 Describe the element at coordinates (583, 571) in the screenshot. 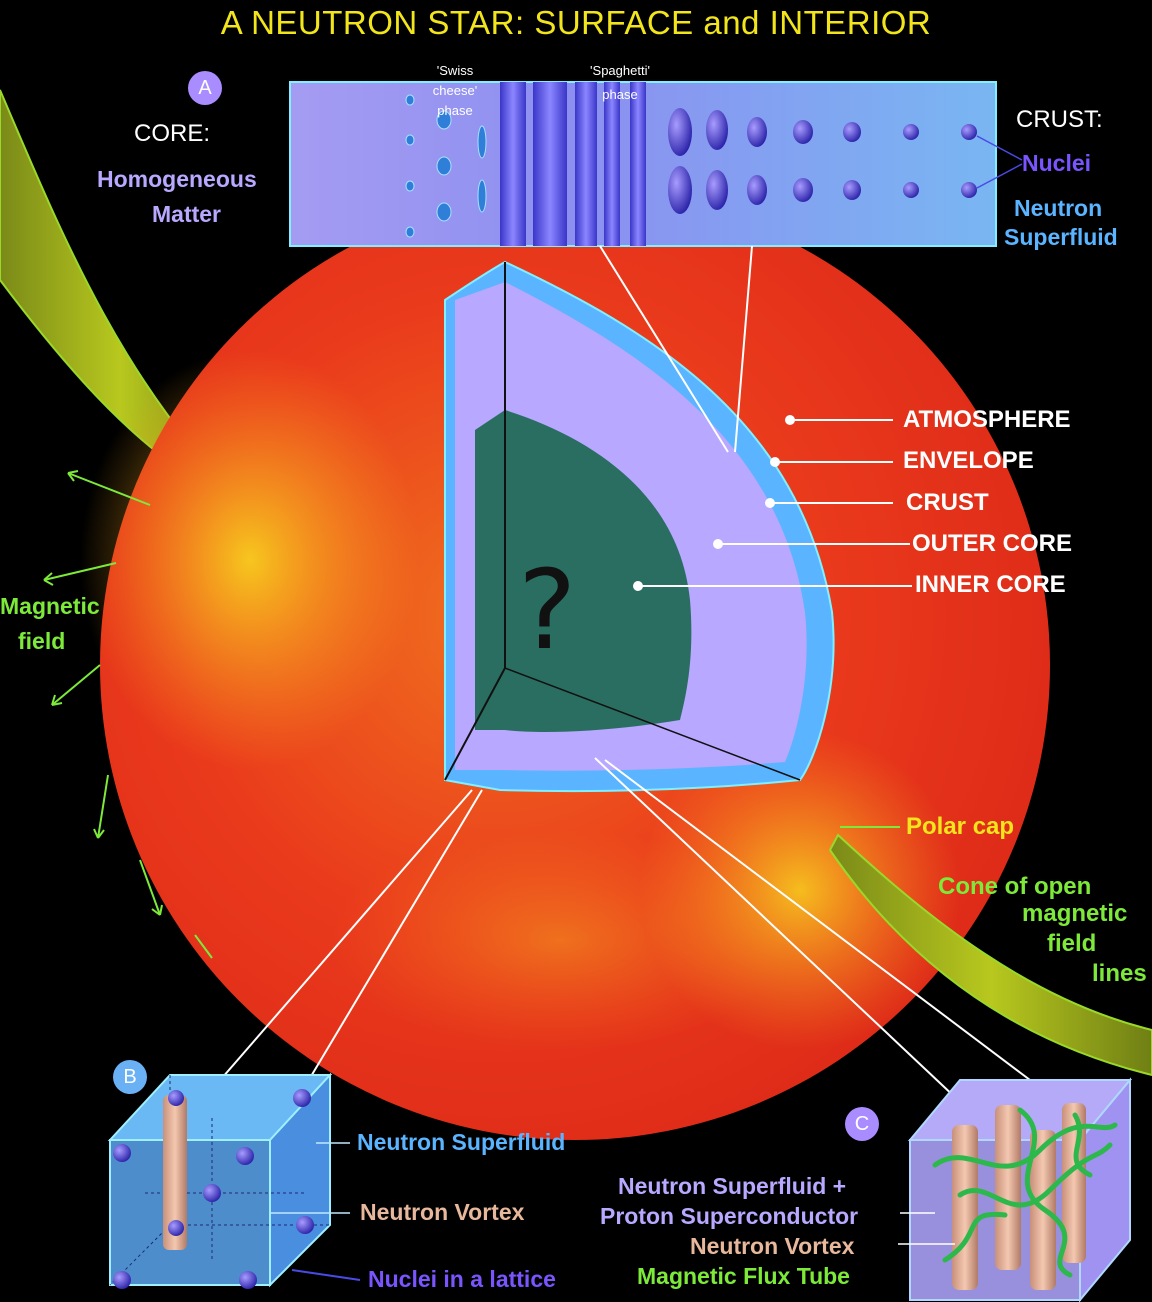

I see `inner-core-layer` at that location.